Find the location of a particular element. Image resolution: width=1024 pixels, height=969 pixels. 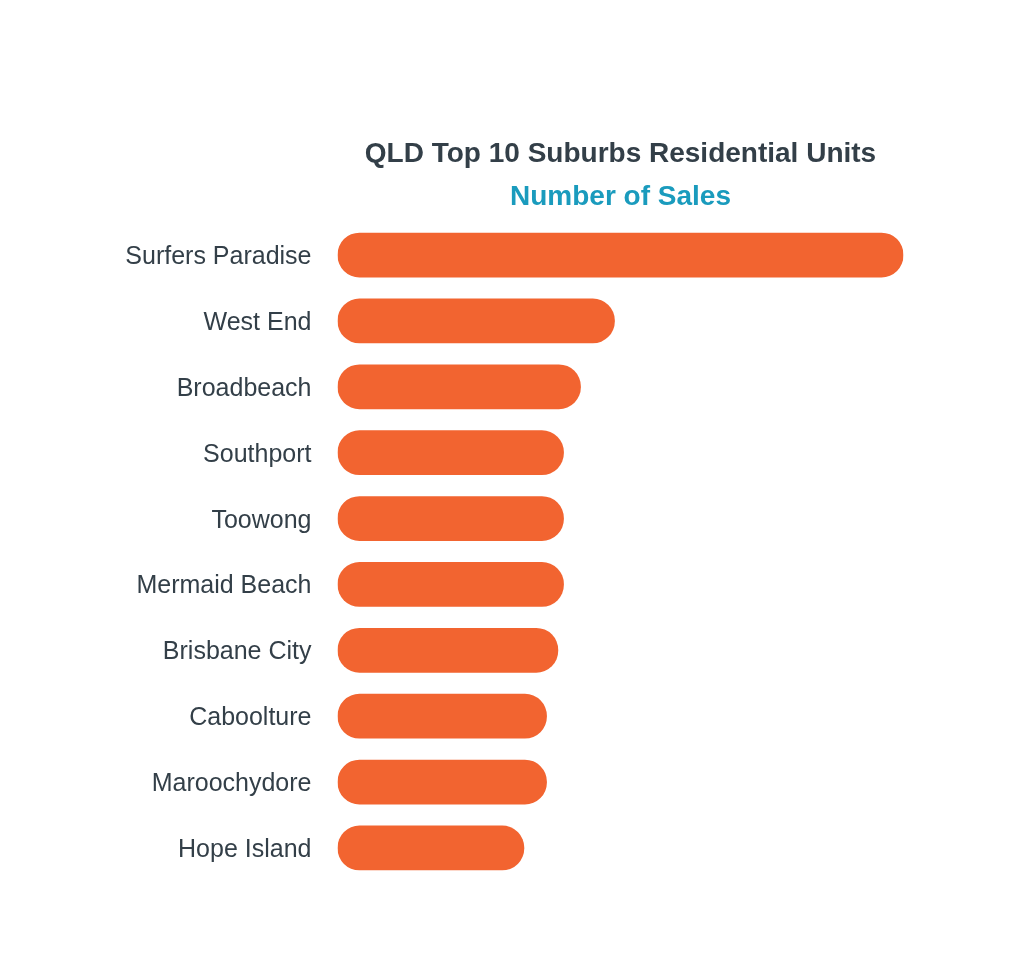

y-tick-label: Mermaid Beach is located at coordinates (224, 584).